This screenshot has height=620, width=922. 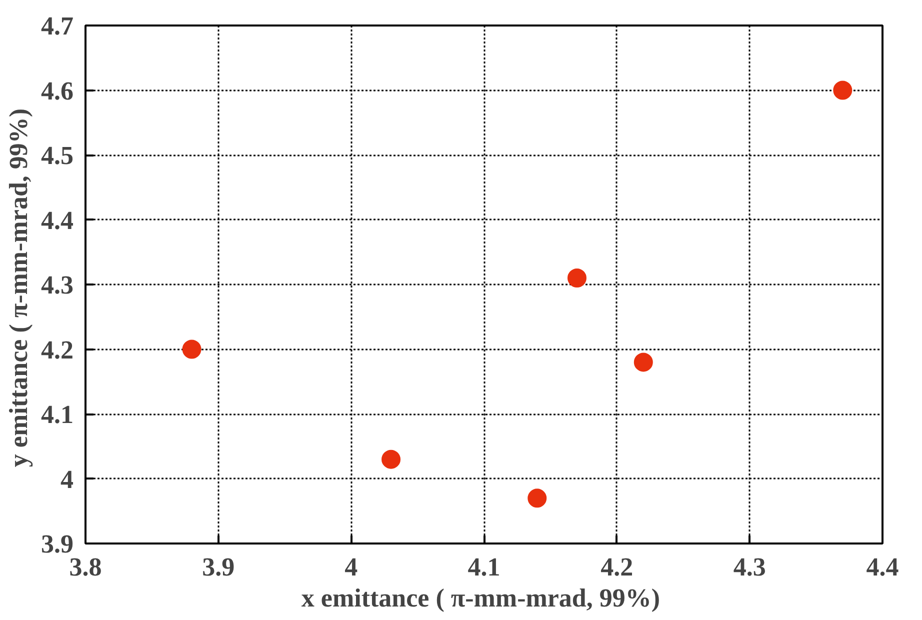 What do you see at coordinates (351, 567) in the screenshot?
I see `x-tick-label: 4` at bounding box center [351, 567].